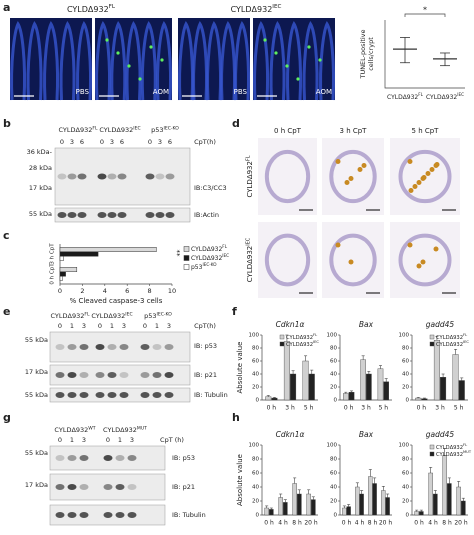  Describe the element at coordinates (384, 408) in the screenshot. I see `x-tick-label: 5 h` at that location.